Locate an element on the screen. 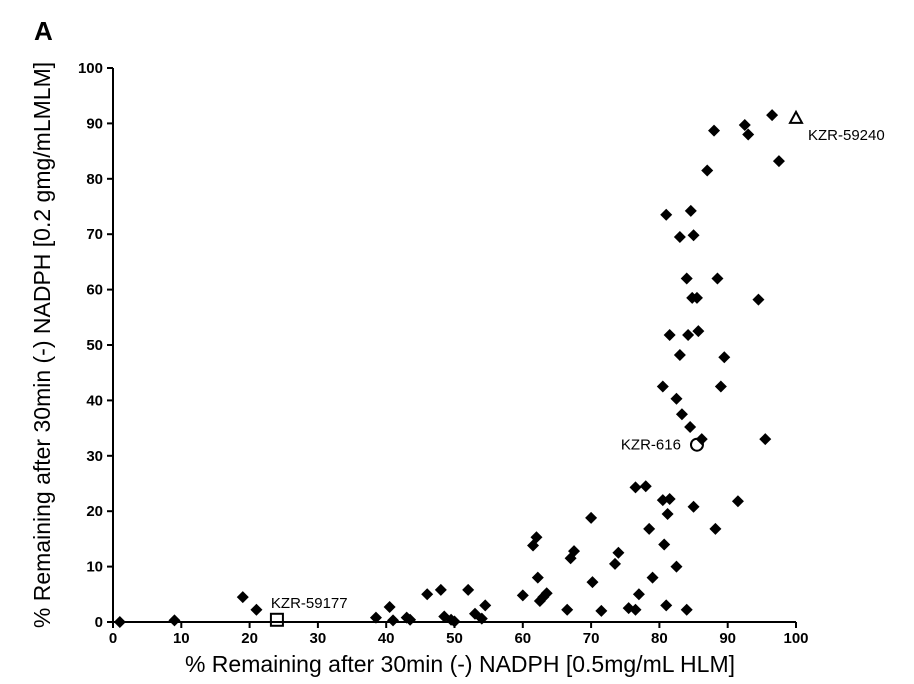 This screenshot has width=914, height=684. marker-circle is located at coordinates (696, 444).